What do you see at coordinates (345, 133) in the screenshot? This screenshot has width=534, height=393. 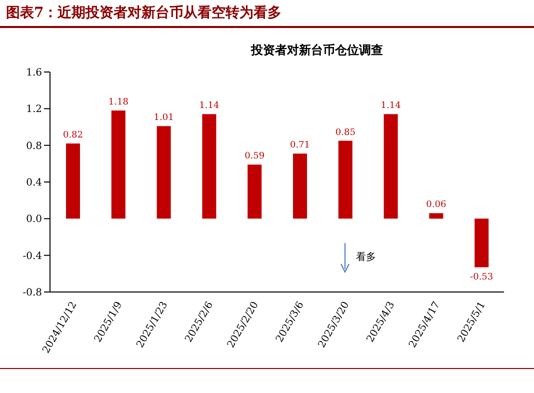 I see `data-label: 0.85` at bounding box center [345, 133].